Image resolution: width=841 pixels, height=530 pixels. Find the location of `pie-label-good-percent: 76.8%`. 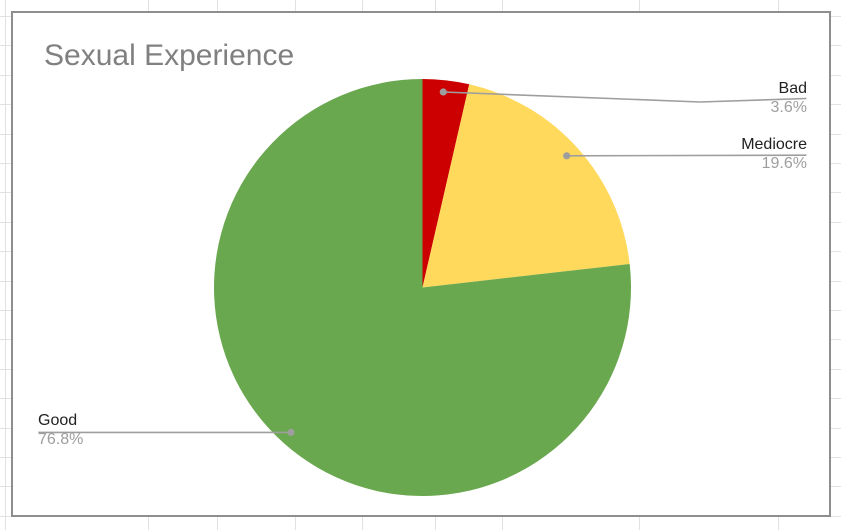

pie-label-good-percent: 76.8% is located at coordinates (61, 439).